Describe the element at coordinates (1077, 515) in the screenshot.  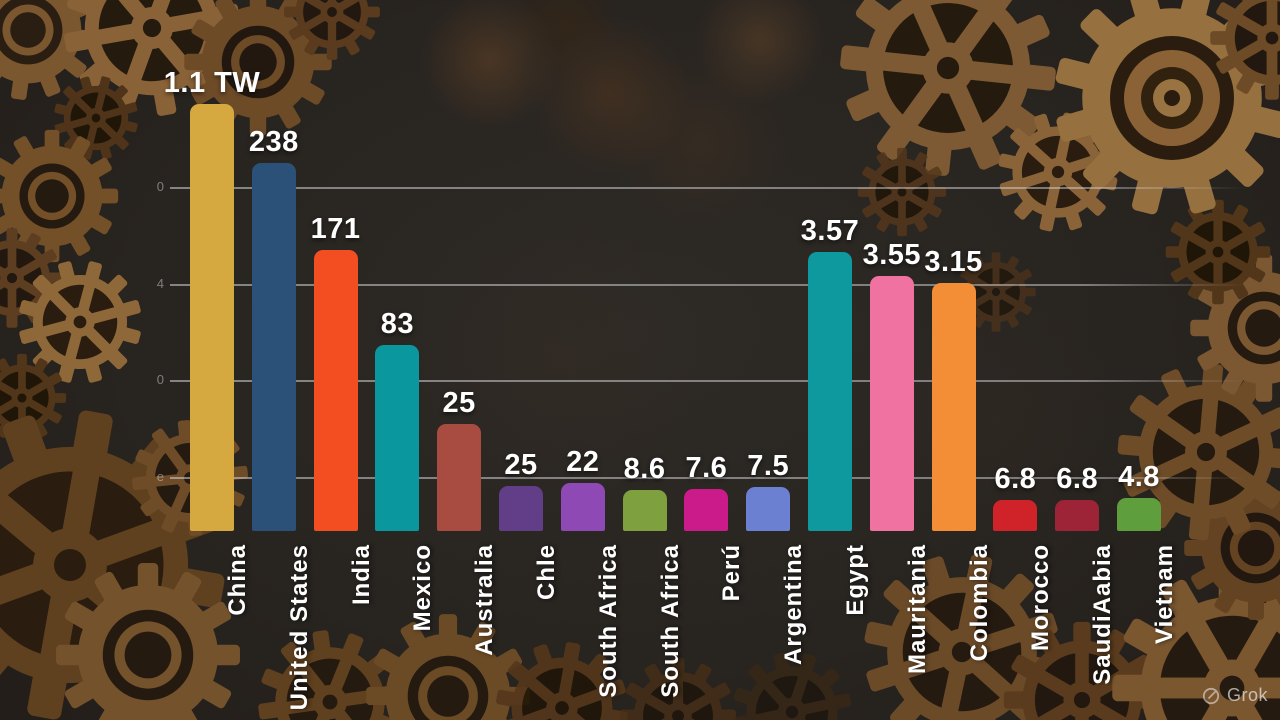
I see `bar-saudiaabia` at that location.